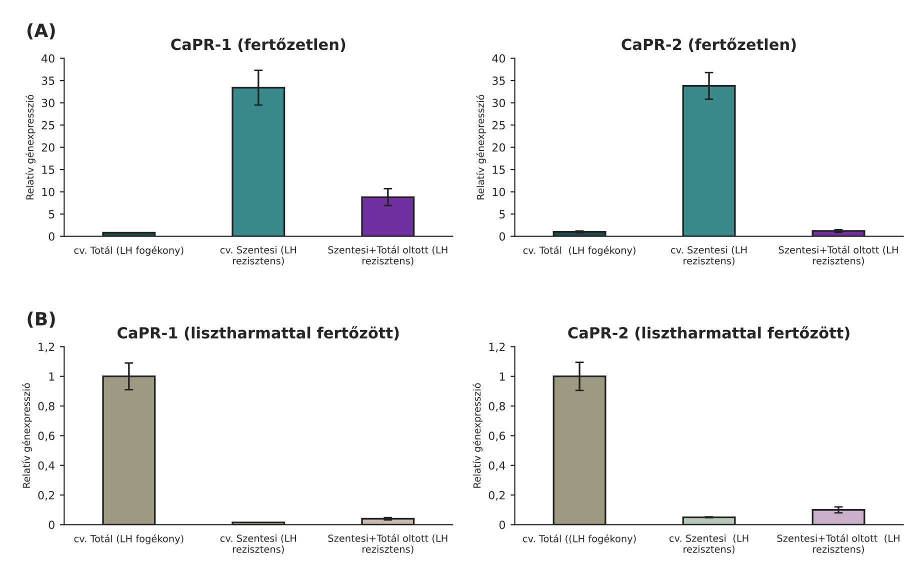 The height and width of the screenshot is (583, 917). Describe the element at coordinates (258, 45) in the screenshot. I see `chart-title: CaPR-1 (fertőzetlen)` at that location.